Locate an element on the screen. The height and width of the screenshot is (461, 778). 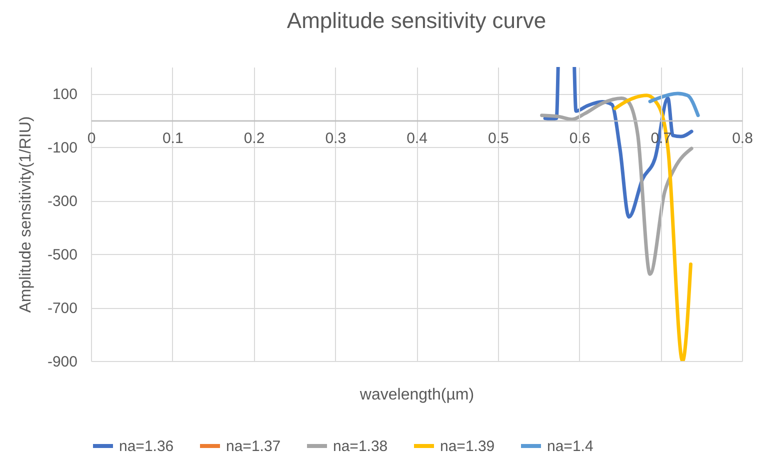
x-tick-label: 0.6 is located at coordinates (579, 138).